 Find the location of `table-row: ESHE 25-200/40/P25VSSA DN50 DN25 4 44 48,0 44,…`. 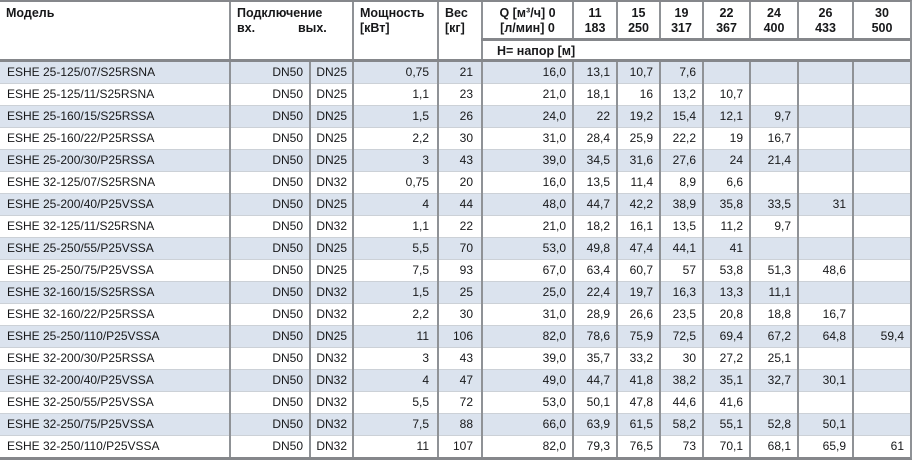

table-row: ESHE 25-200/40/P25VSSA DN50 DN25 4 44 48,0 44,… is located at coordinates (455, 203).